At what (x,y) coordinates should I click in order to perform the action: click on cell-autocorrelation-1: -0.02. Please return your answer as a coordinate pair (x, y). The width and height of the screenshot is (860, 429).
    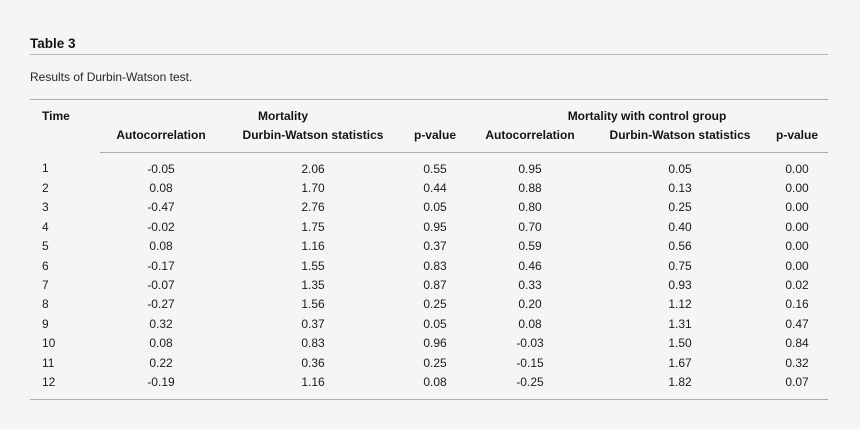
    Looking at the image, I should click on (161, 226).